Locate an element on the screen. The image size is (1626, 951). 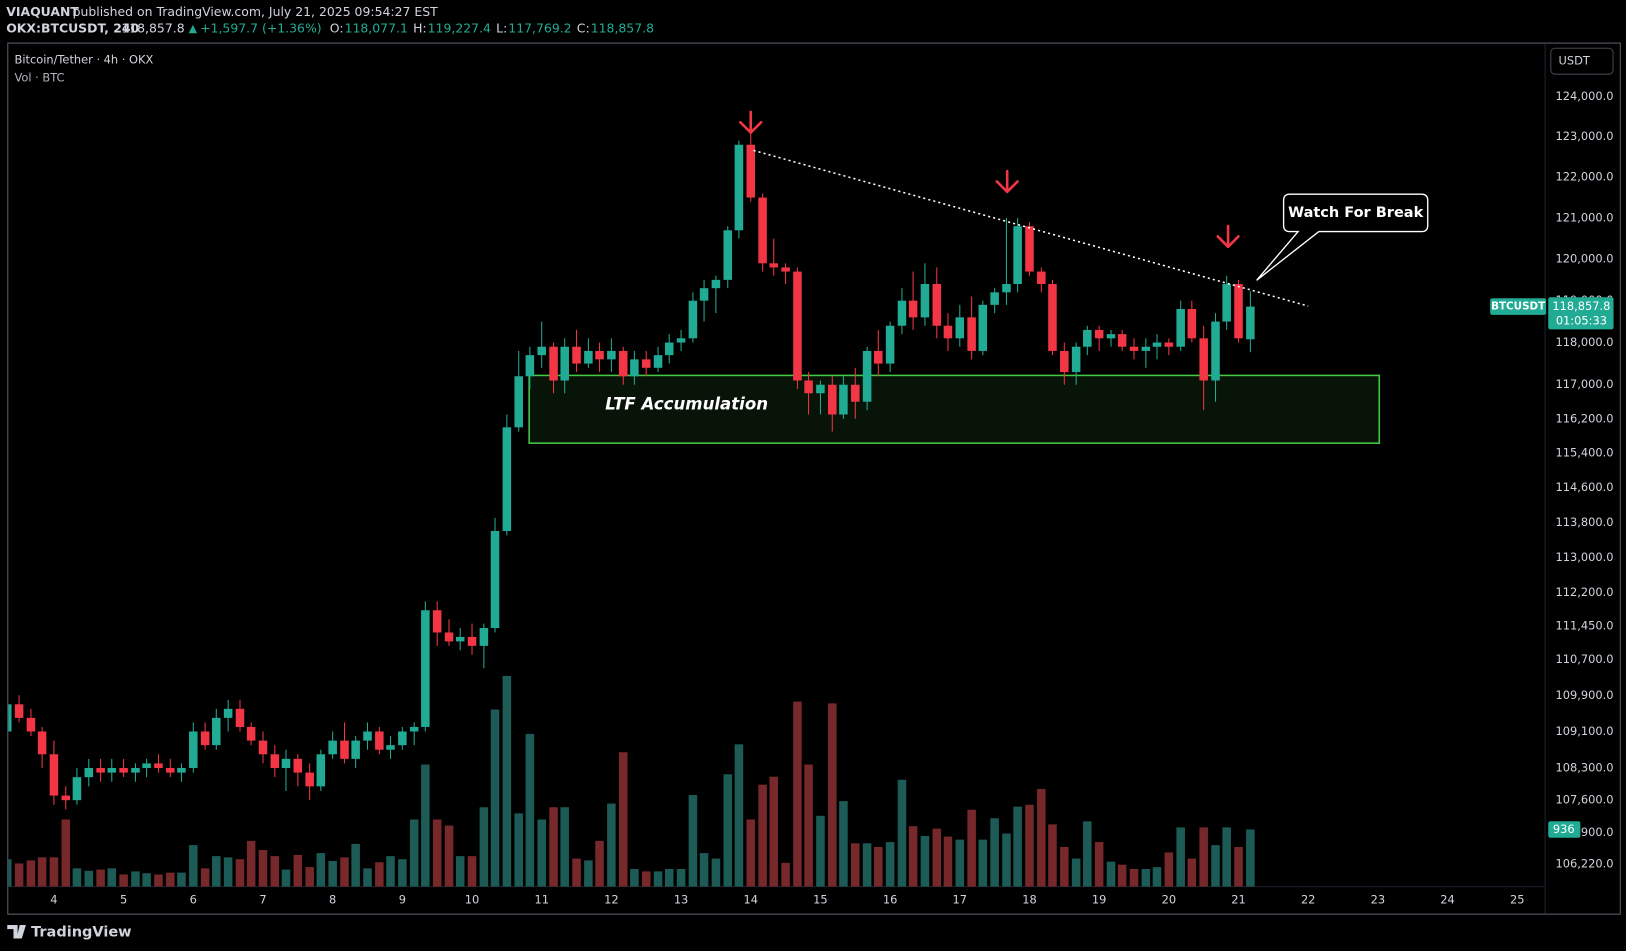
ohlc-key: L: is located at coordinates (501, 28).